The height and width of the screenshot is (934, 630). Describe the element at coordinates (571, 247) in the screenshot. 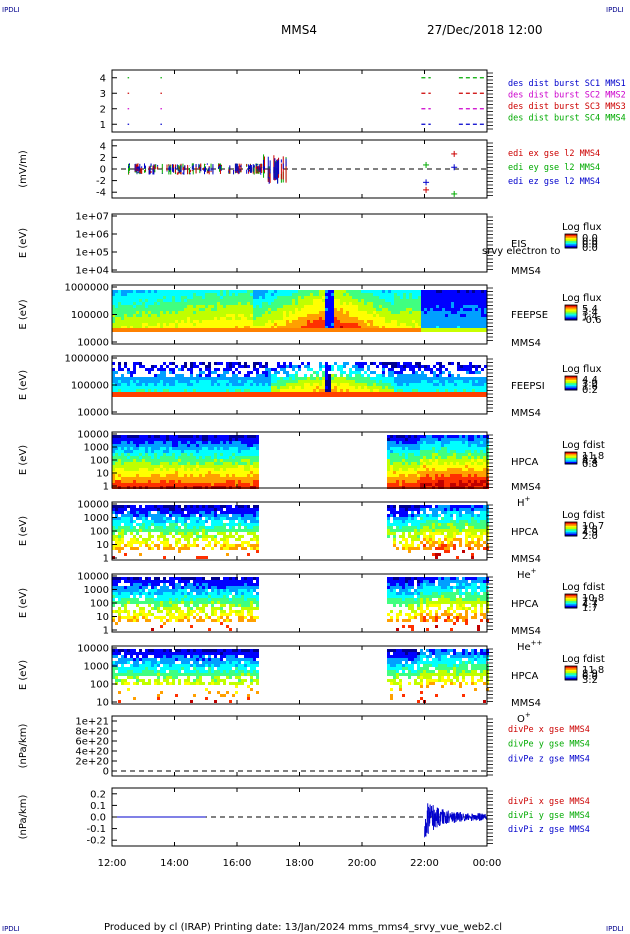

I see `colorbar-swatch` at that location.